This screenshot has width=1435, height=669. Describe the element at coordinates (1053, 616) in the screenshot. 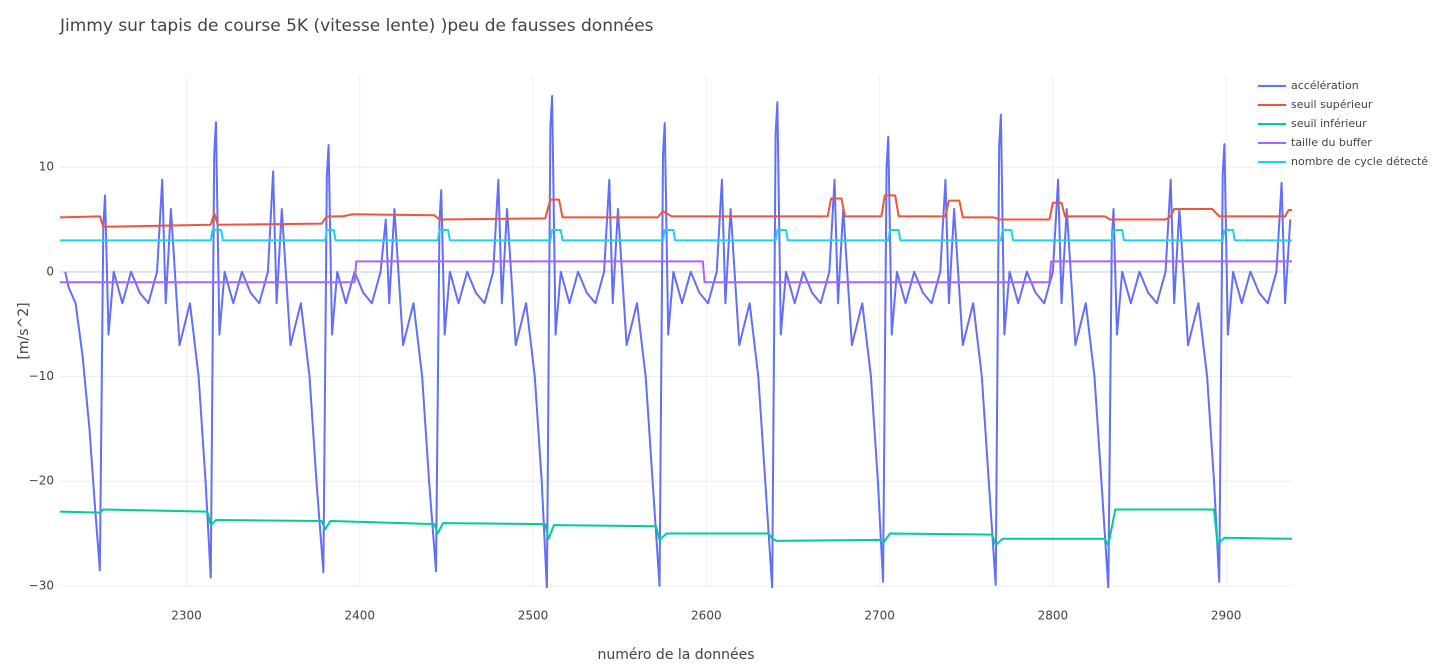

I see `x-tick-label: 2800` at that location.